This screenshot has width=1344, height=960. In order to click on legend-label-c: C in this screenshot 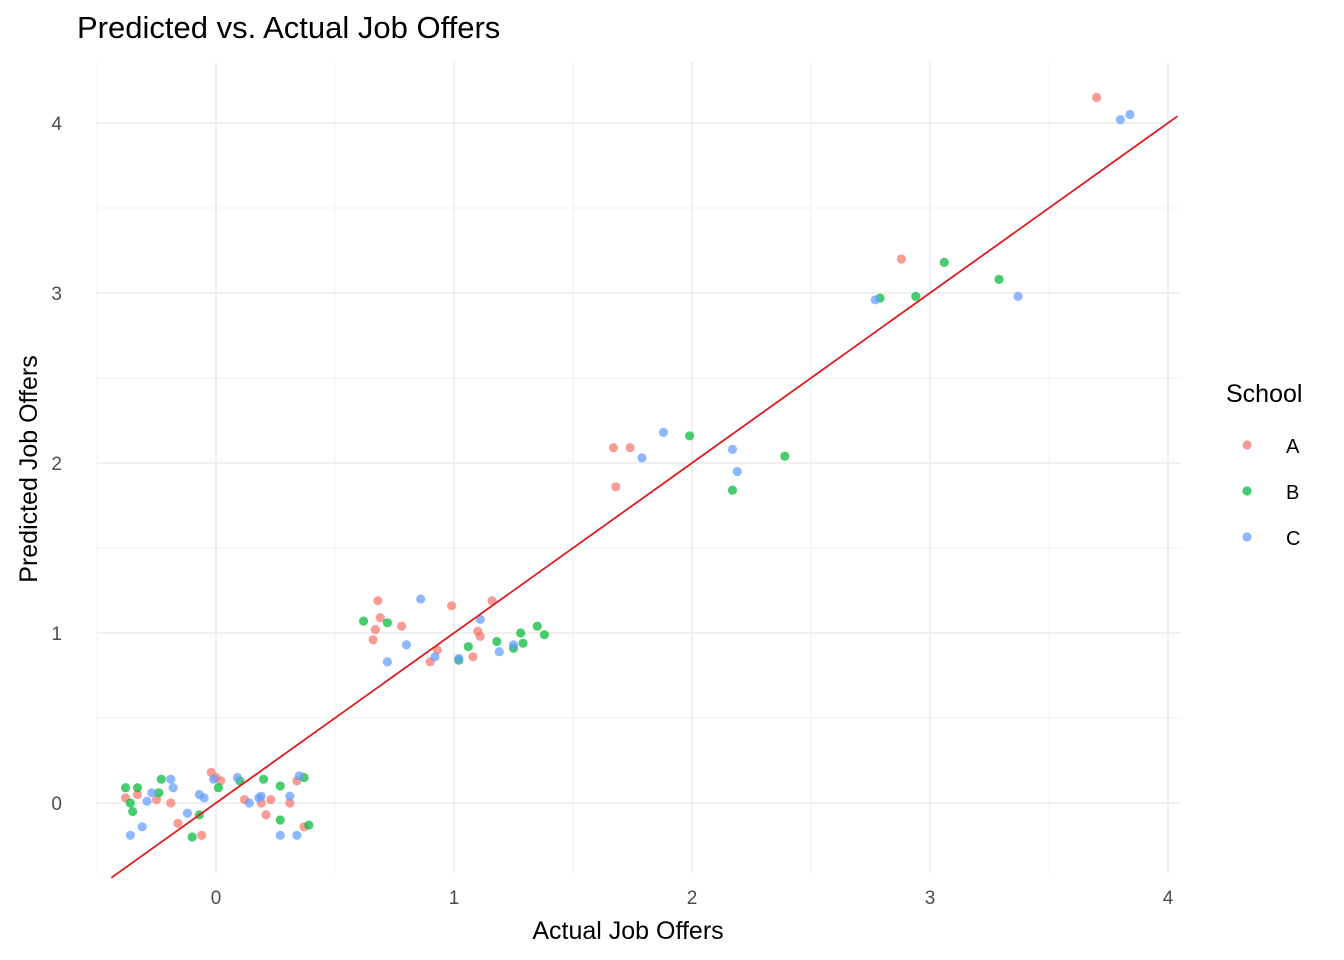, I will do `click(1293, 539)`.